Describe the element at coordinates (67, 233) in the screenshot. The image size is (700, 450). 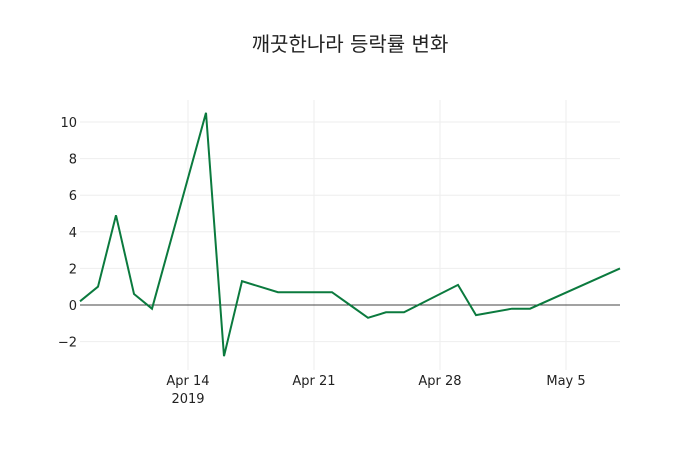
I see `y-axis-ticks: −2 0 2 4 6 8 10` at that location.